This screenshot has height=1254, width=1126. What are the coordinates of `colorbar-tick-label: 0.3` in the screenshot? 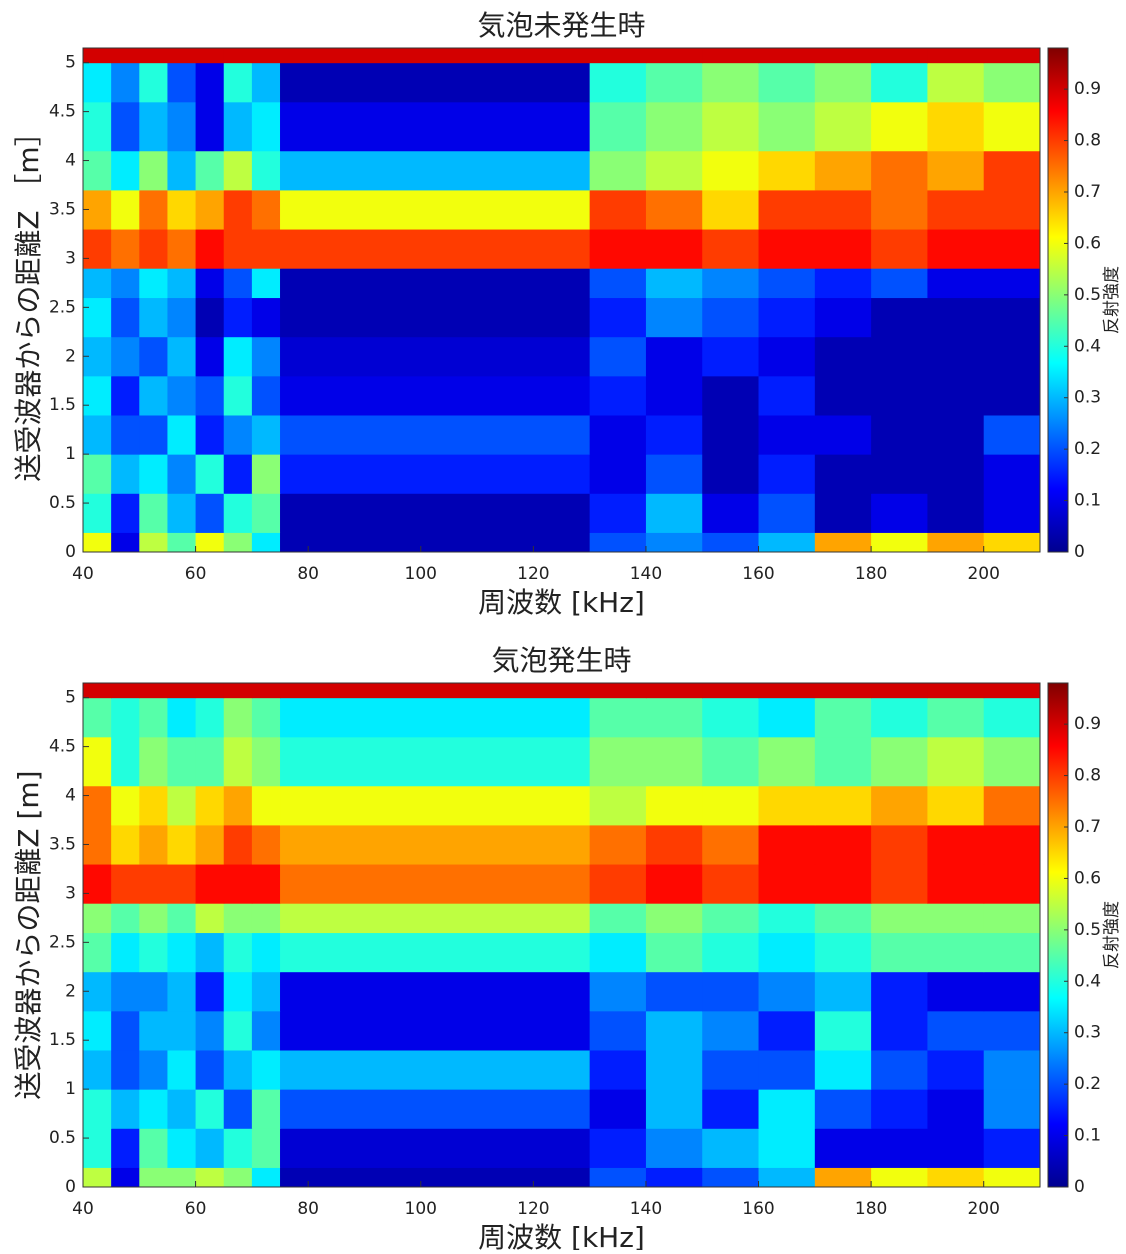 It's located at (1087, 398).